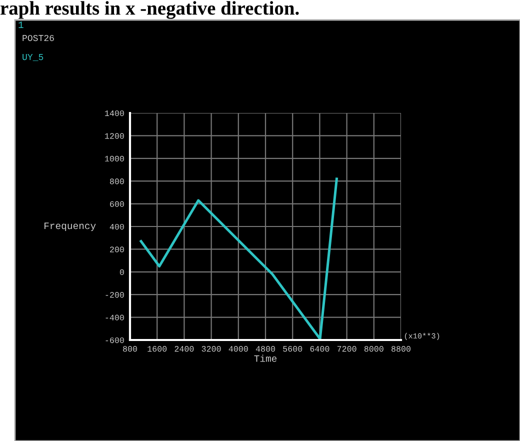 This screenshot has height=441, width=520. Describe the element at coordinates (292, 349) in the screenshot. I see `x-tick-label: 5600` at that location.